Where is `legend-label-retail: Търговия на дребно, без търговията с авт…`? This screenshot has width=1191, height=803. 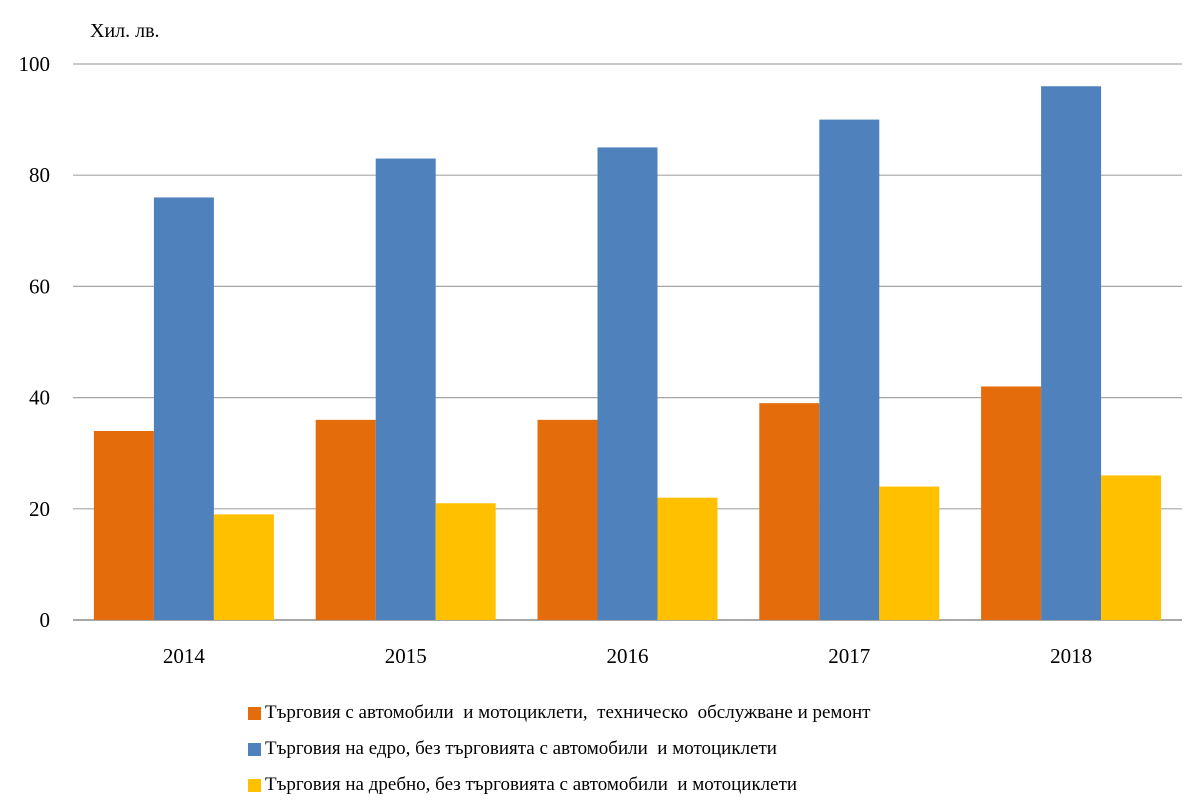 legend-label-retail: Търговия на дребно, без търговията с авт… is located at coordinates (531, 784).